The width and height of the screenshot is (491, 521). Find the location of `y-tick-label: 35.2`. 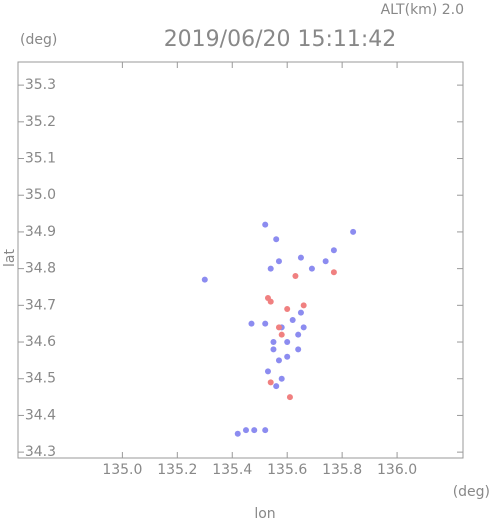

y-tick-label: 35.2 is located at coordinates (40, 122).